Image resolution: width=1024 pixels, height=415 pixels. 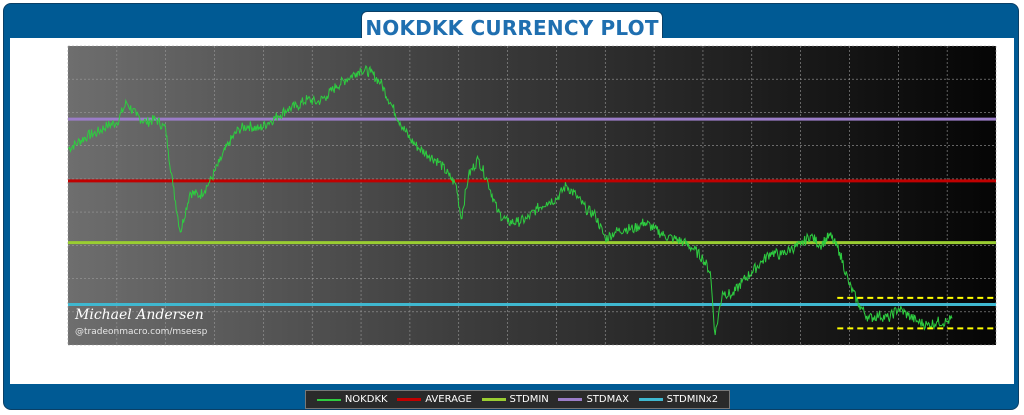 I want to click on legend-item-stdmax: STDMAX, so click(x=593, y=399).